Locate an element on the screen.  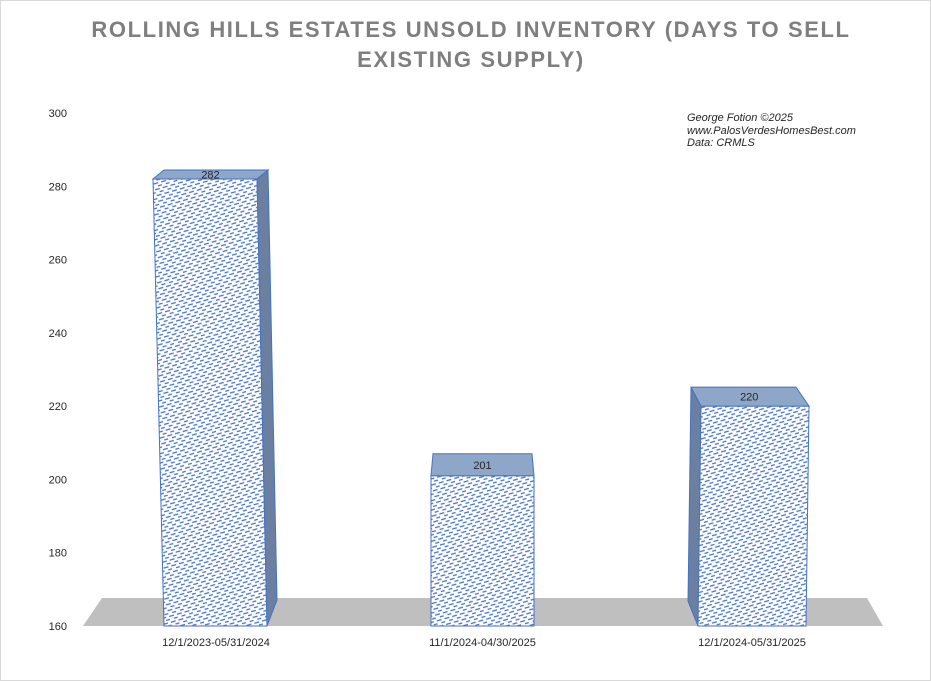
data-label: 282 is located at coordinates (210, 175).